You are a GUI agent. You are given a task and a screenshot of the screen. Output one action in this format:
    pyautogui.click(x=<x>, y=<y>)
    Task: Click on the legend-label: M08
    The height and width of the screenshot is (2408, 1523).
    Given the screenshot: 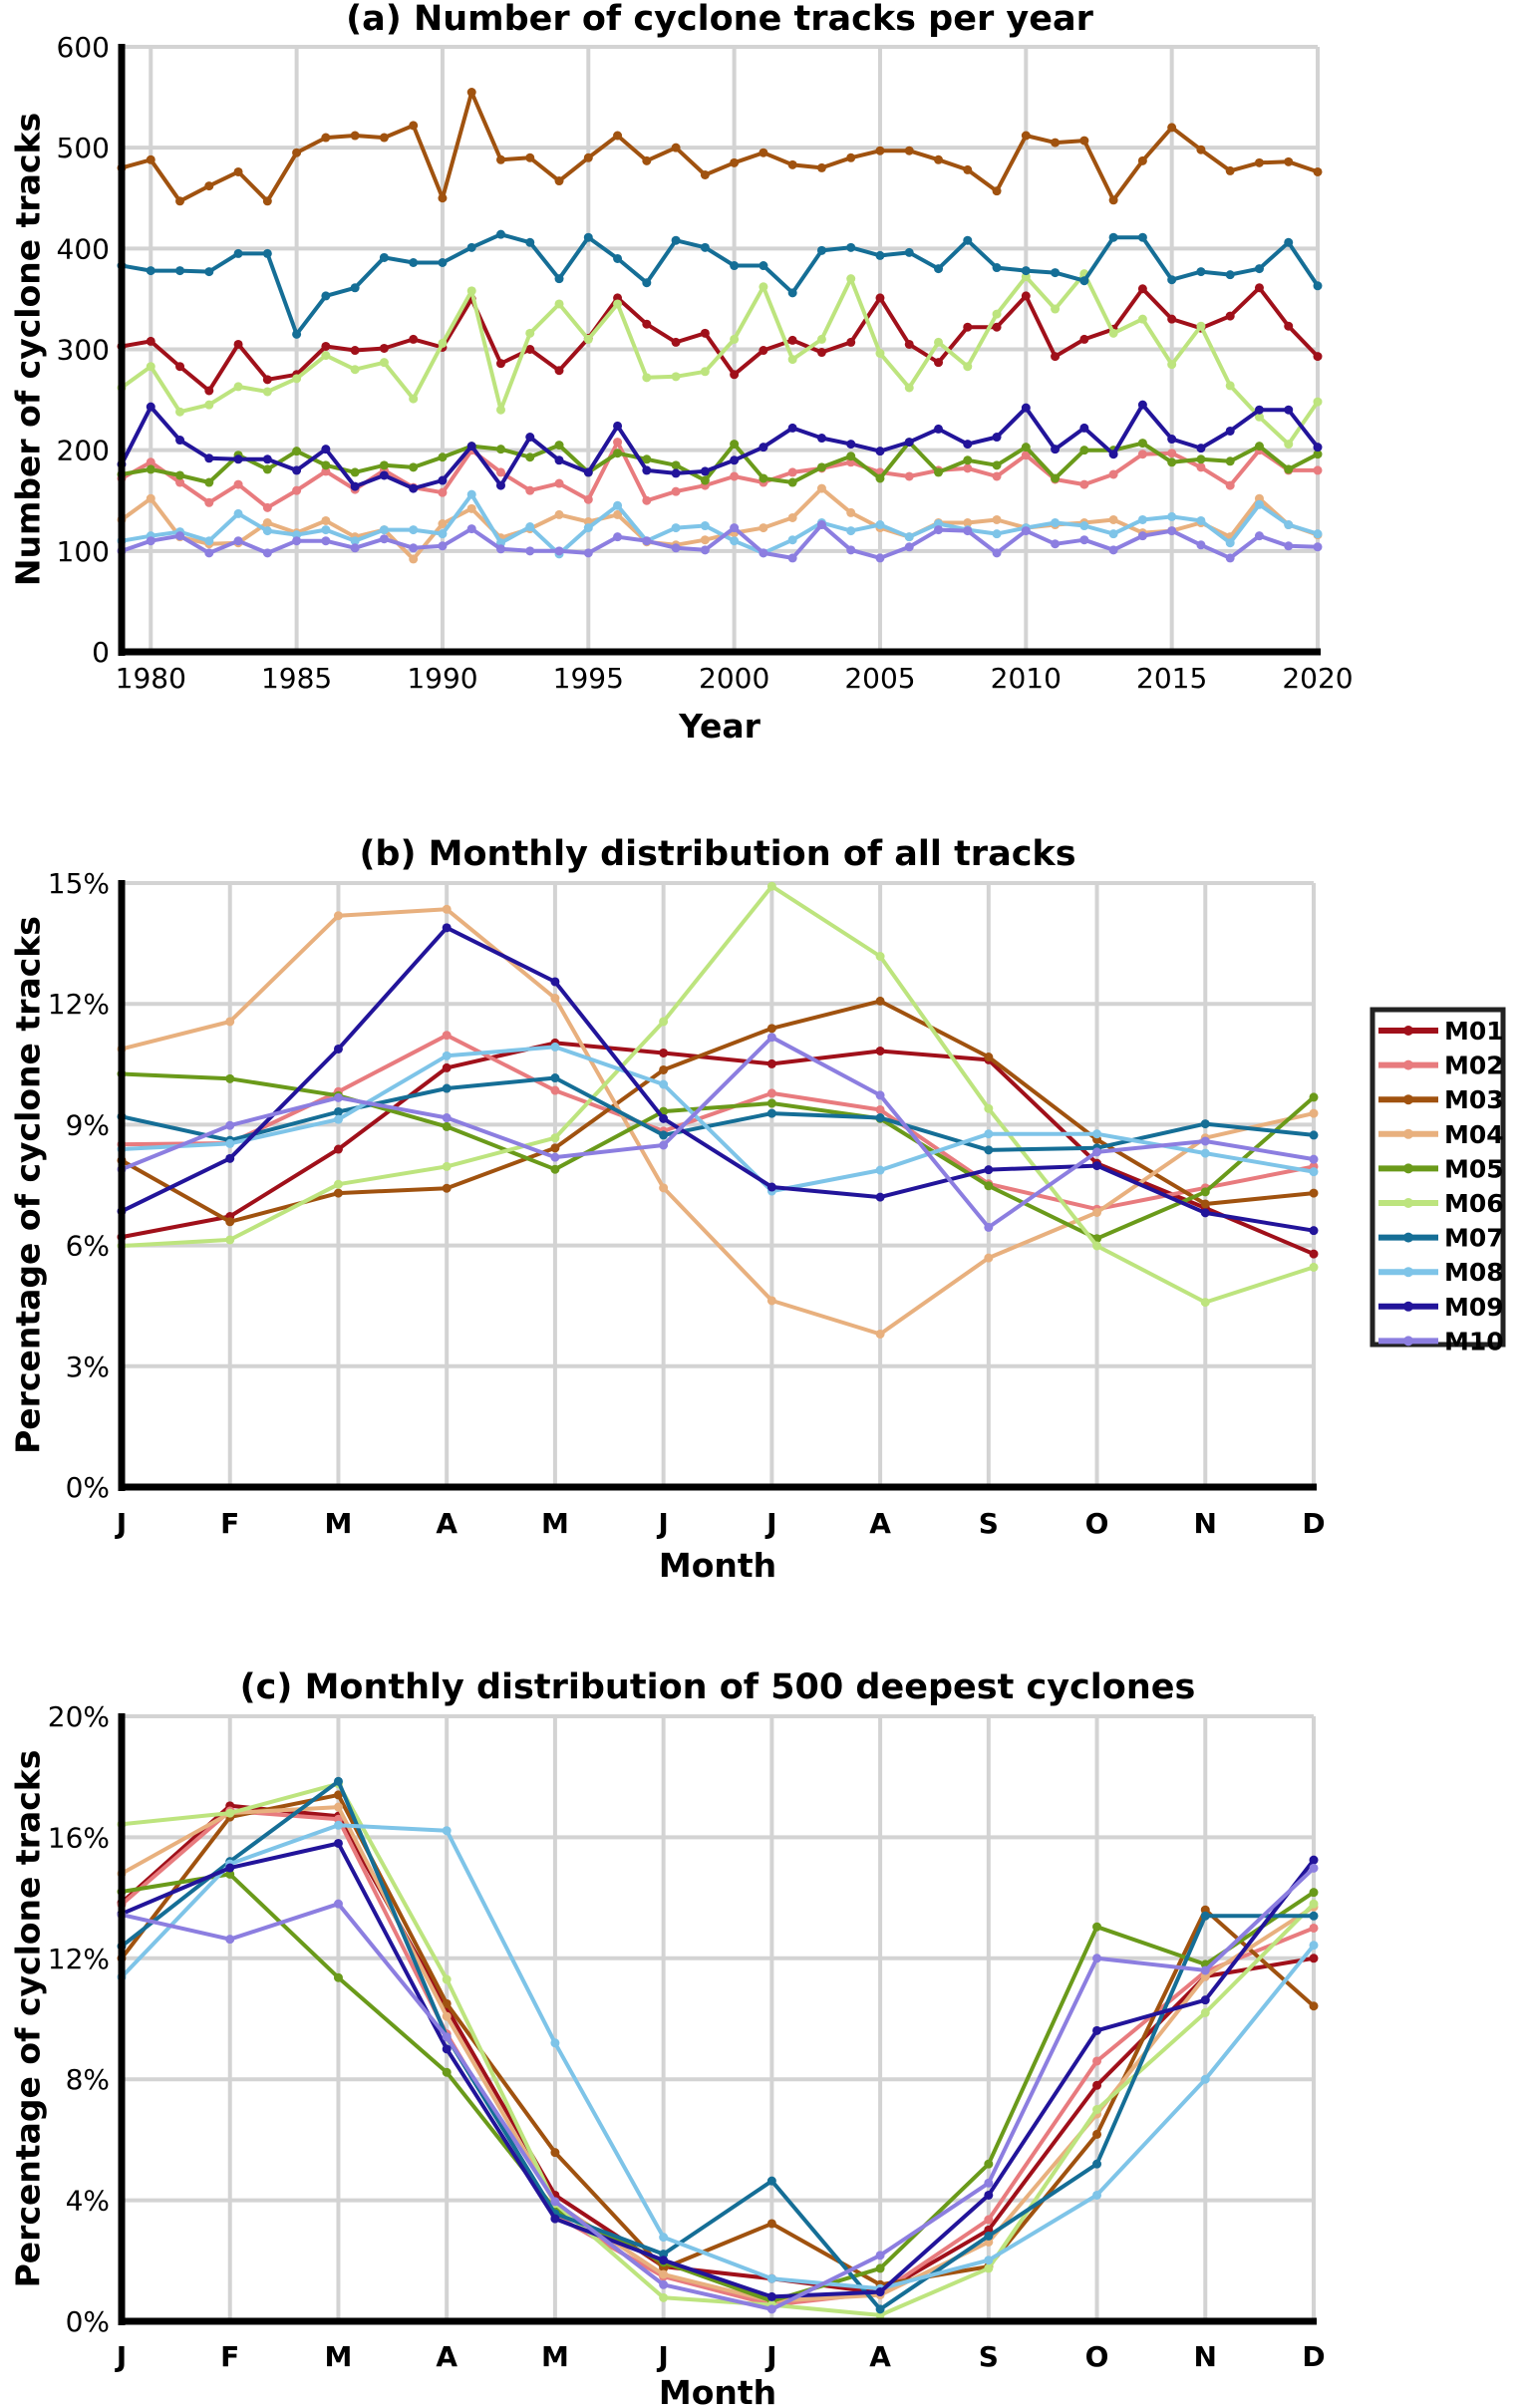 What is the action you would take?
    pyautogui.click(x=1474, y=1272)
    